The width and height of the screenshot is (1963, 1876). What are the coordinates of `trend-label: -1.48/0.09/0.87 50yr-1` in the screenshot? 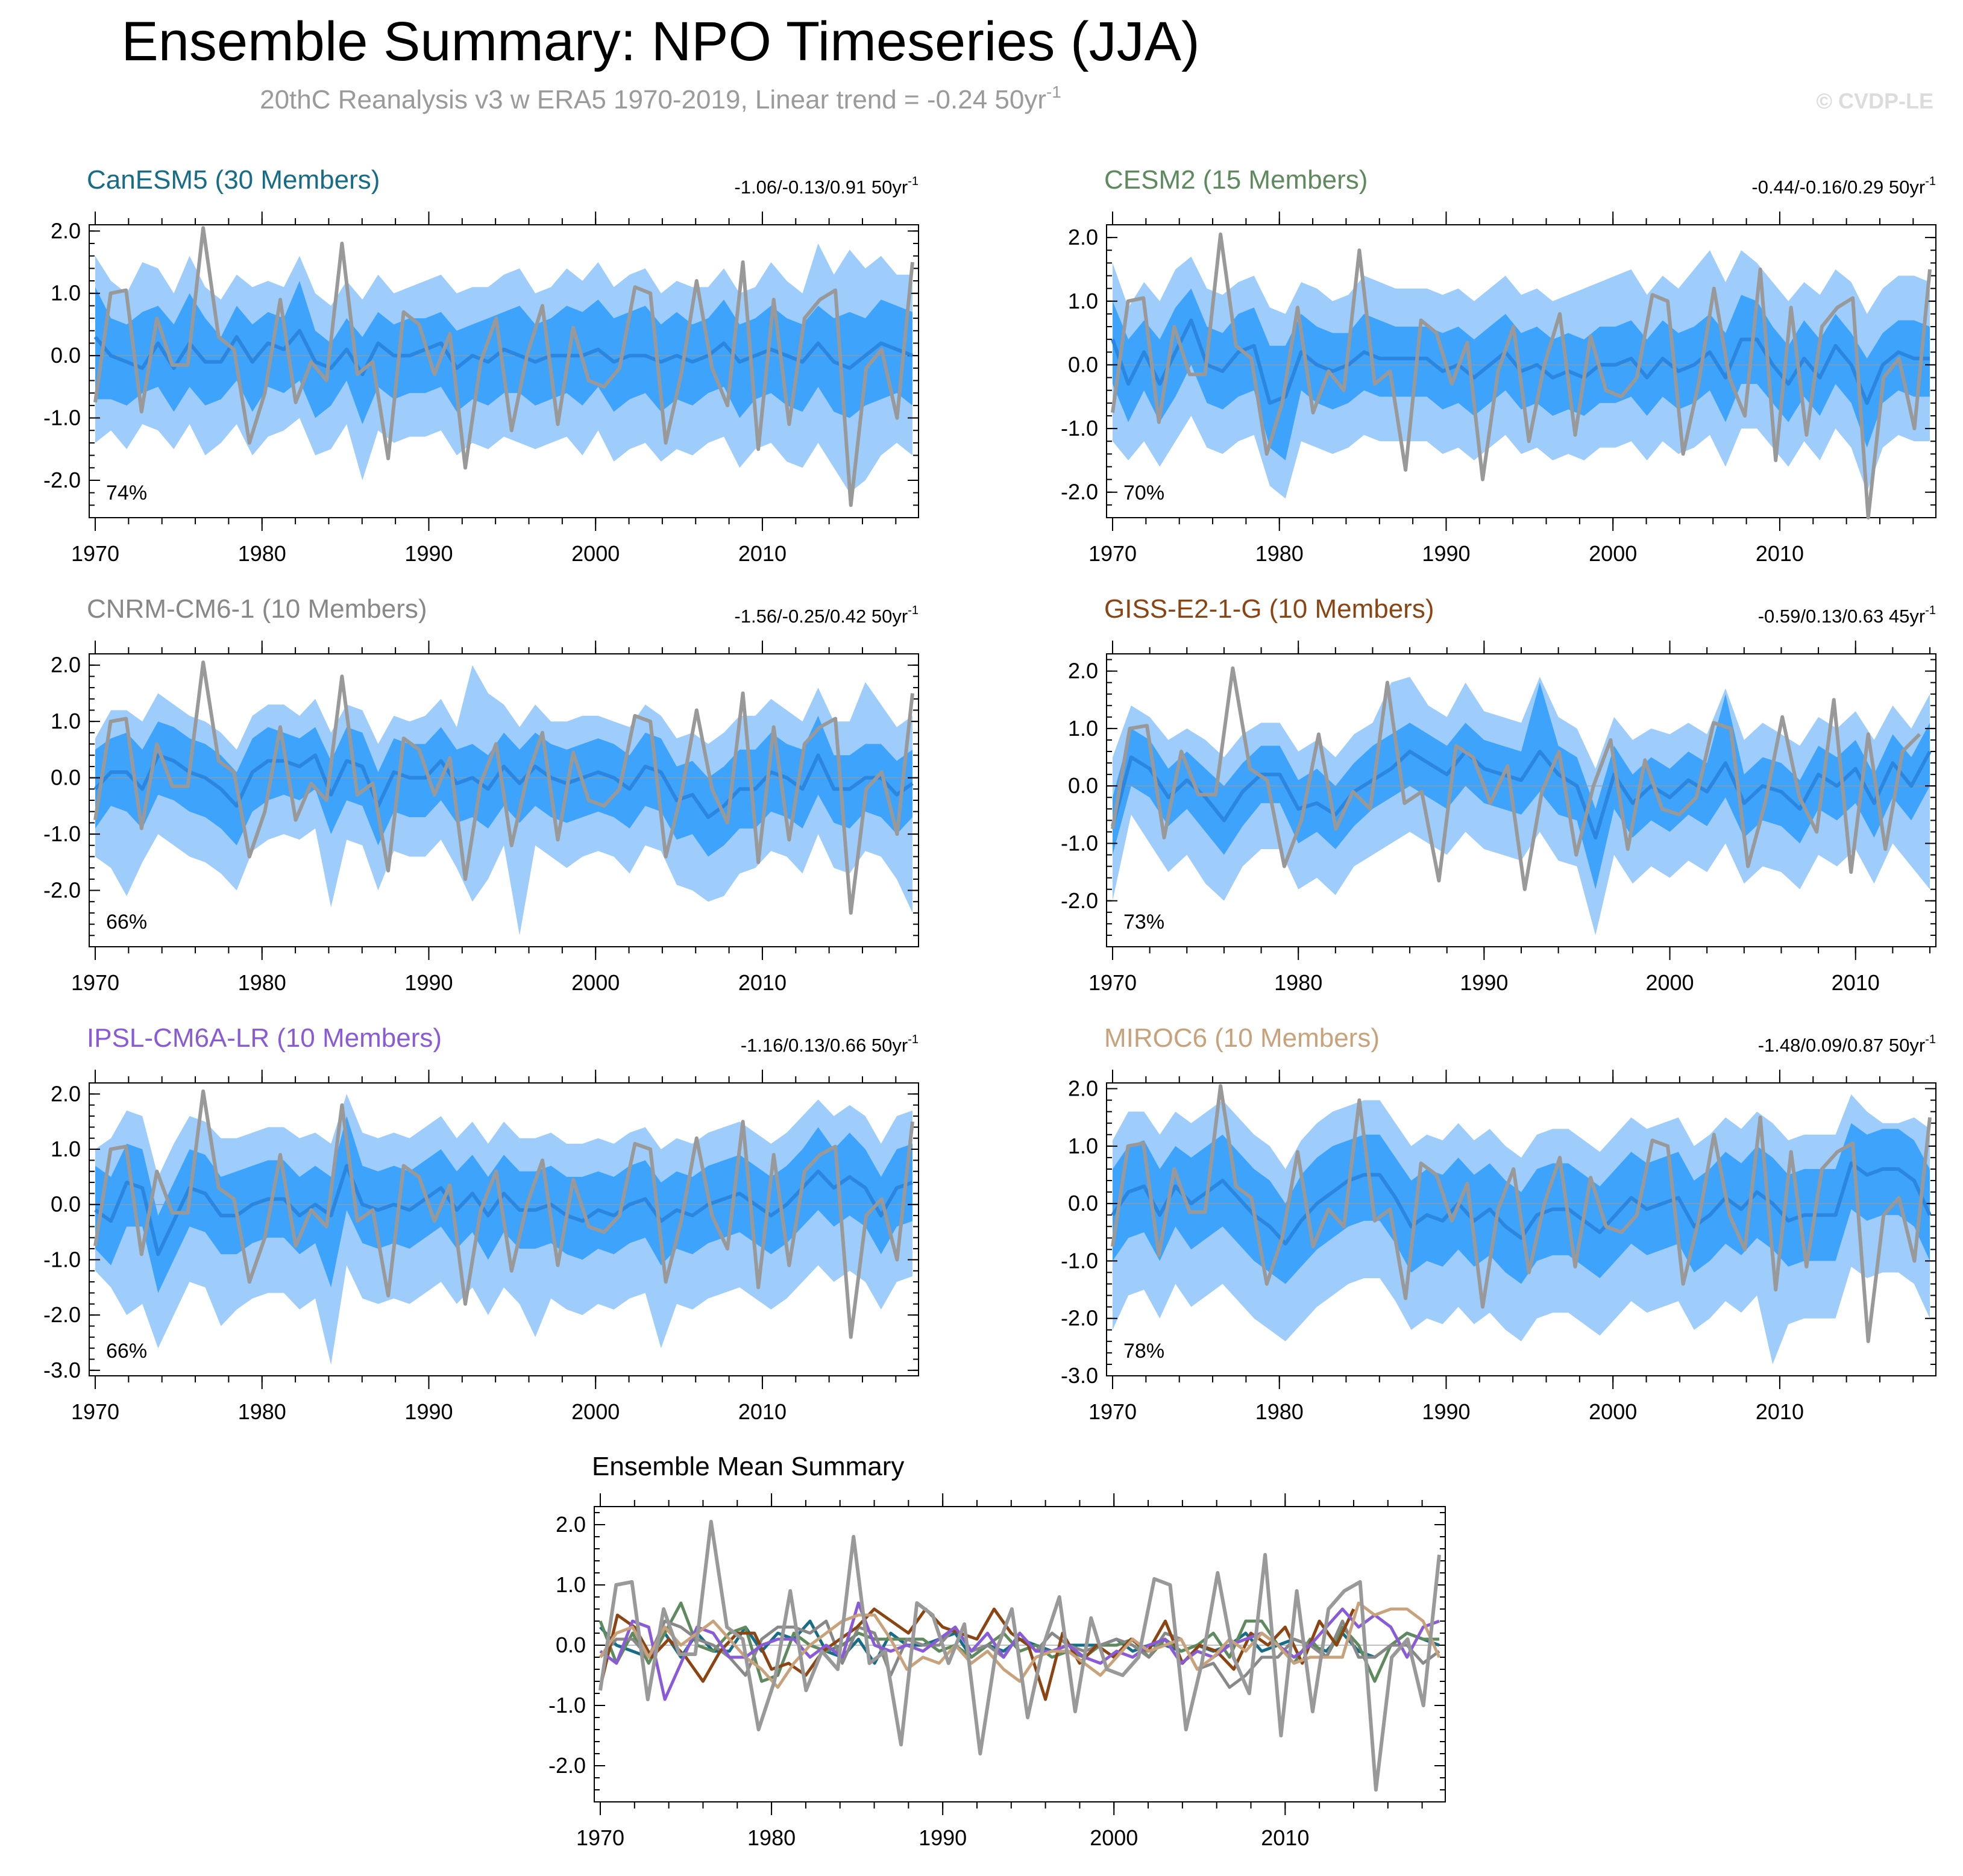 It's located at (1847, 1044).